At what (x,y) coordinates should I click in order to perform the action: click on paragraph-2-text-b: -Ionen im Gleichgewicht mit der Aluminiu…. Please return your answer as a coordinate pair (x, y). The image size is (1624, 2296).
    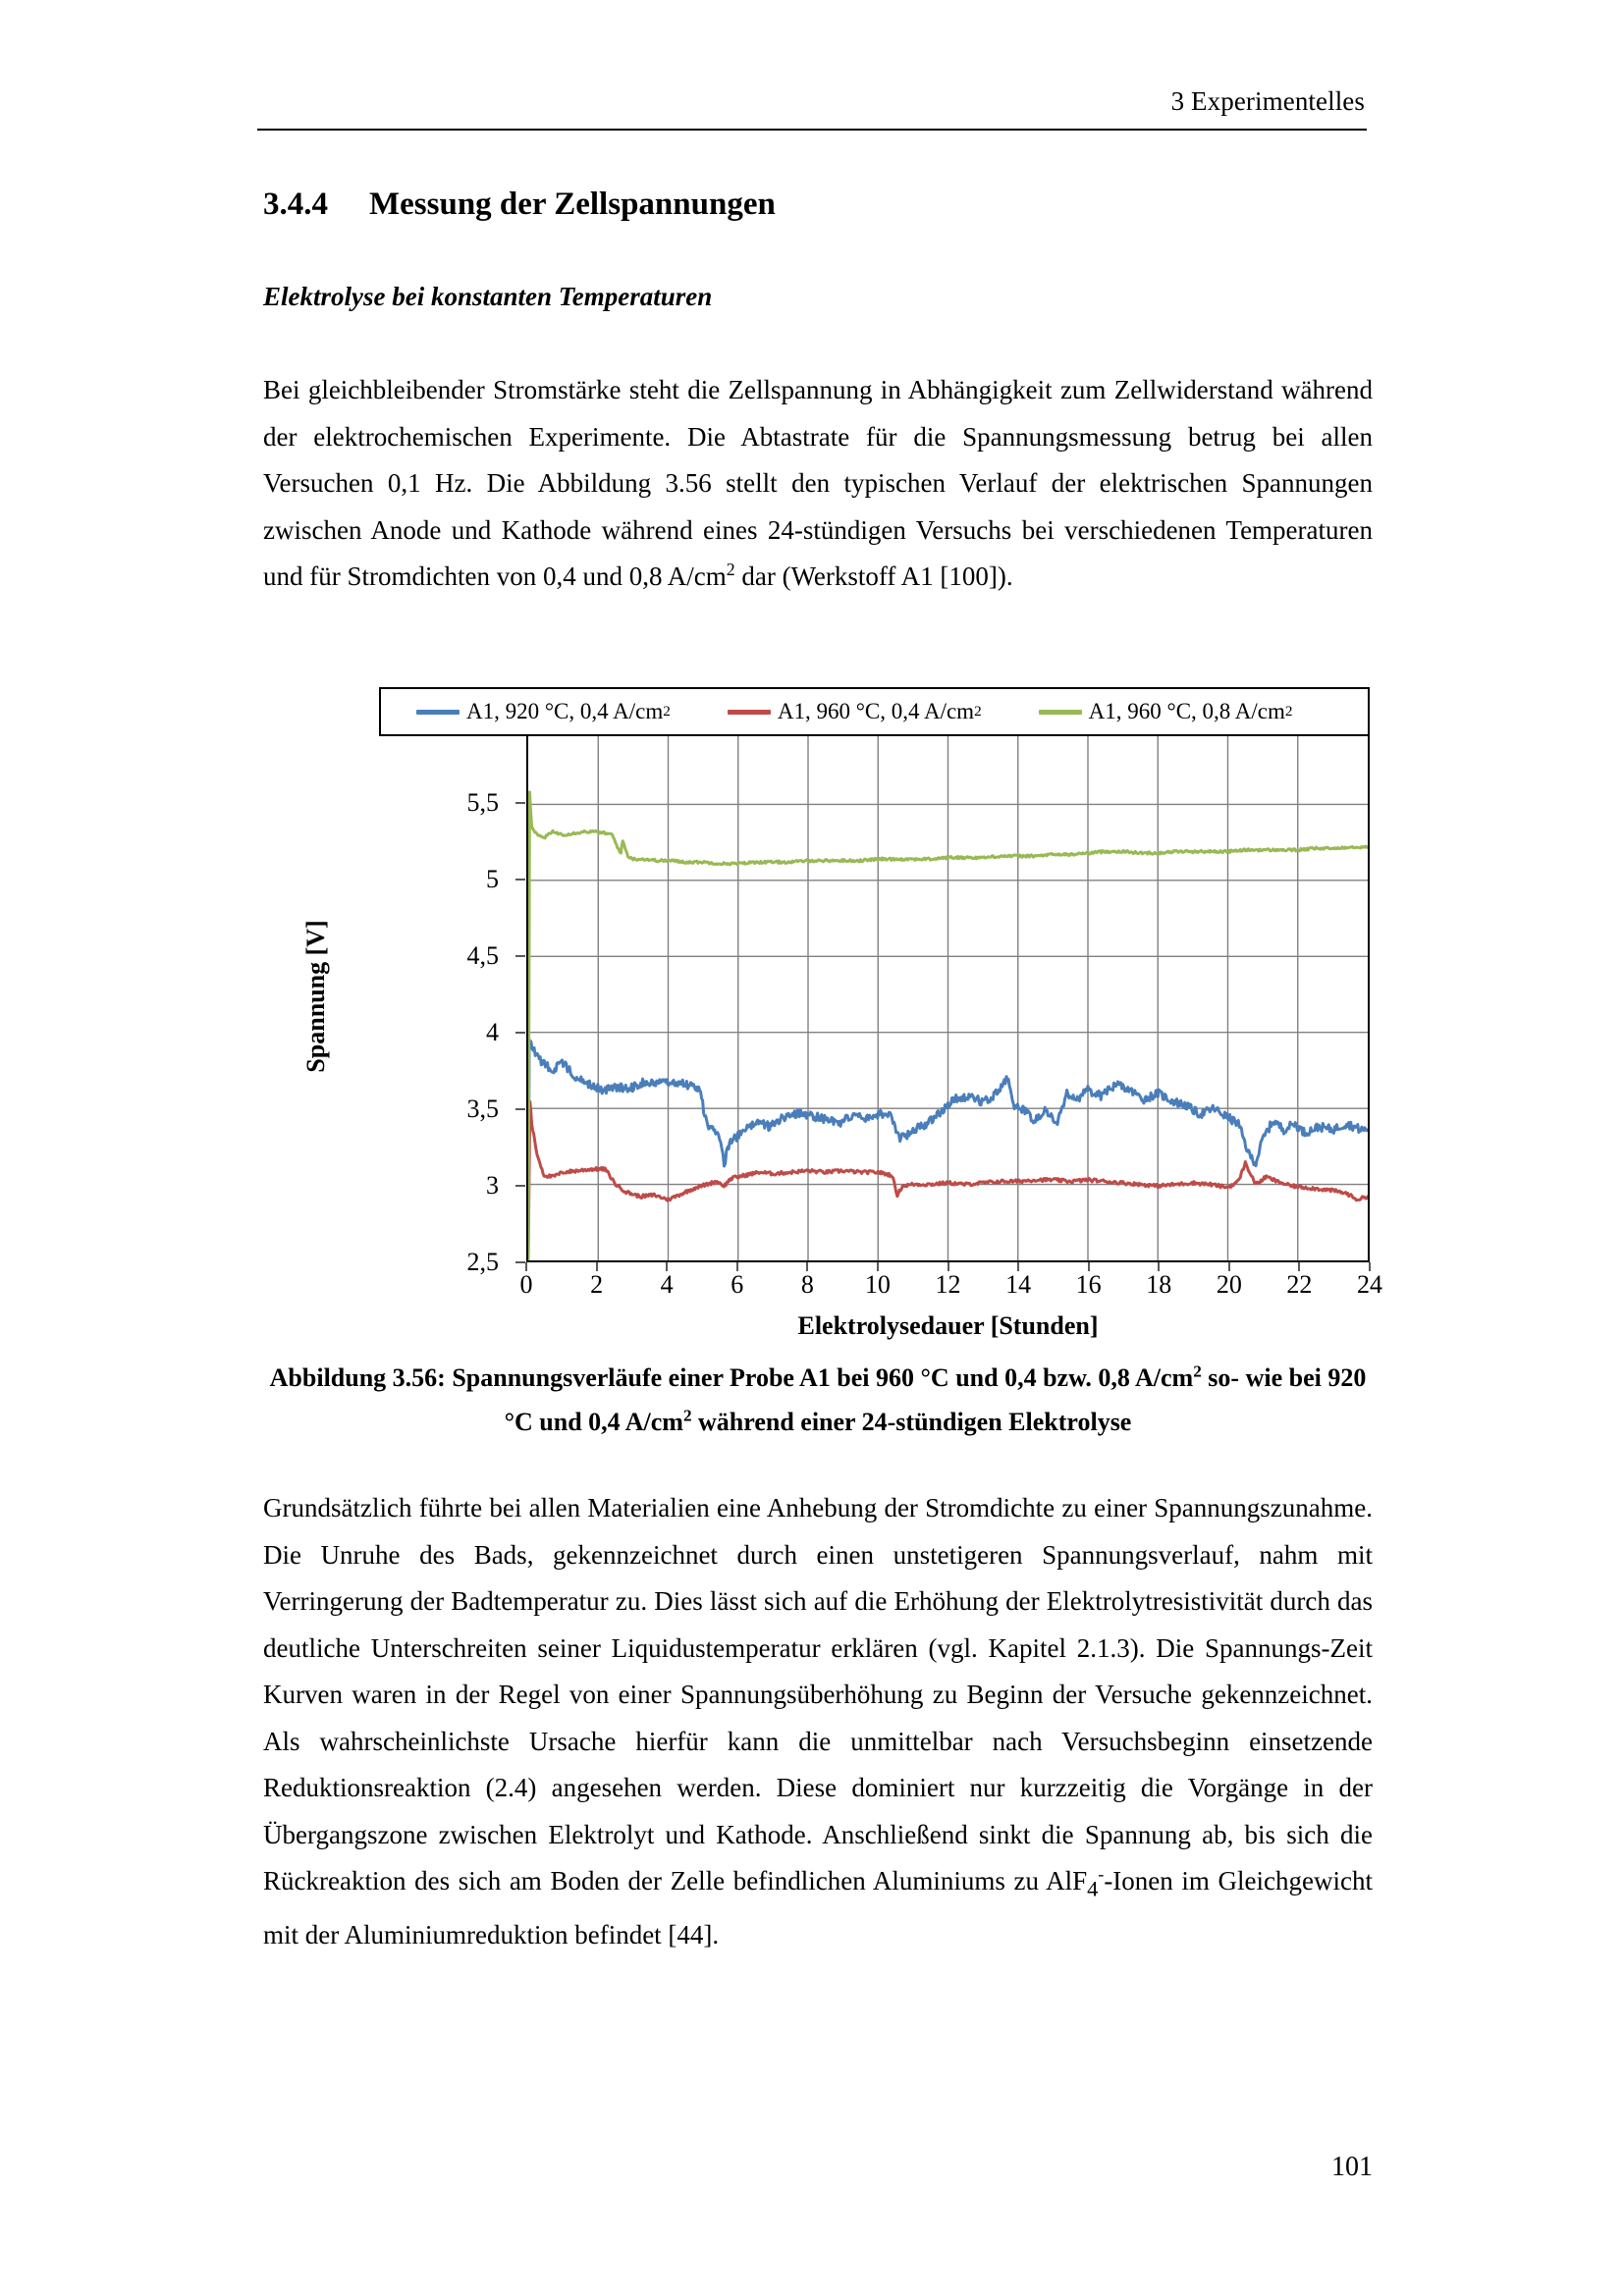
    Looking at the image, I should click on (818, 1907).